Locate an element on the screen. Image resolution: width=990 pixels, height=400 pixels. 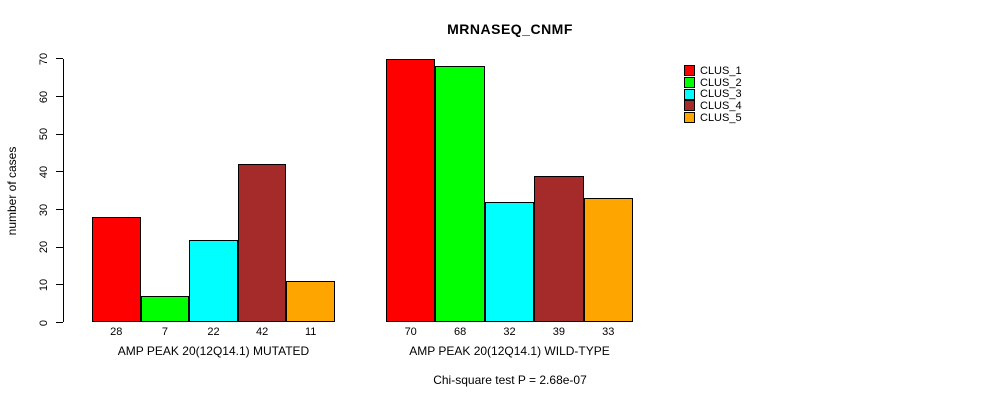
legend-label-clus_5: CLUS_5 is located at coordinates (721, 117).